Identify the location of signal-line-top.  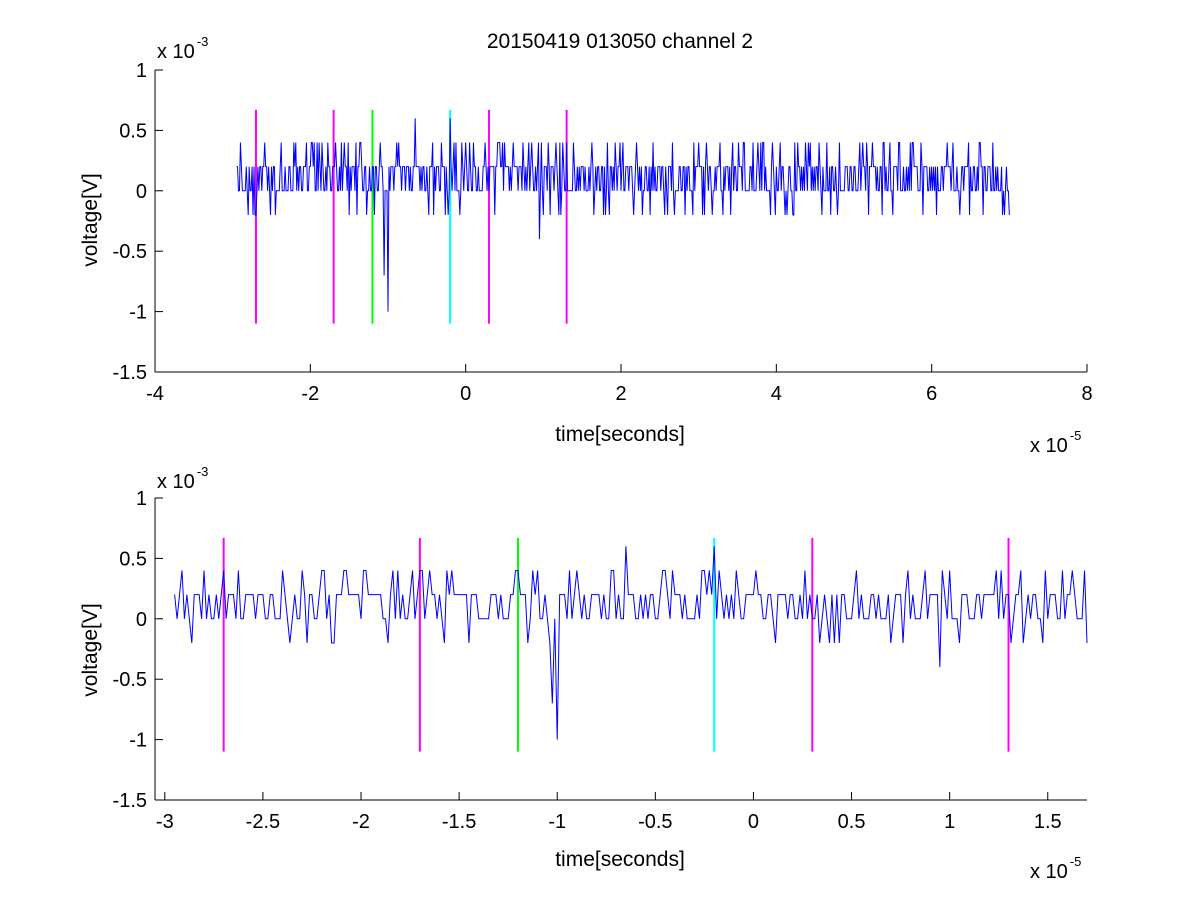
(623, 215).